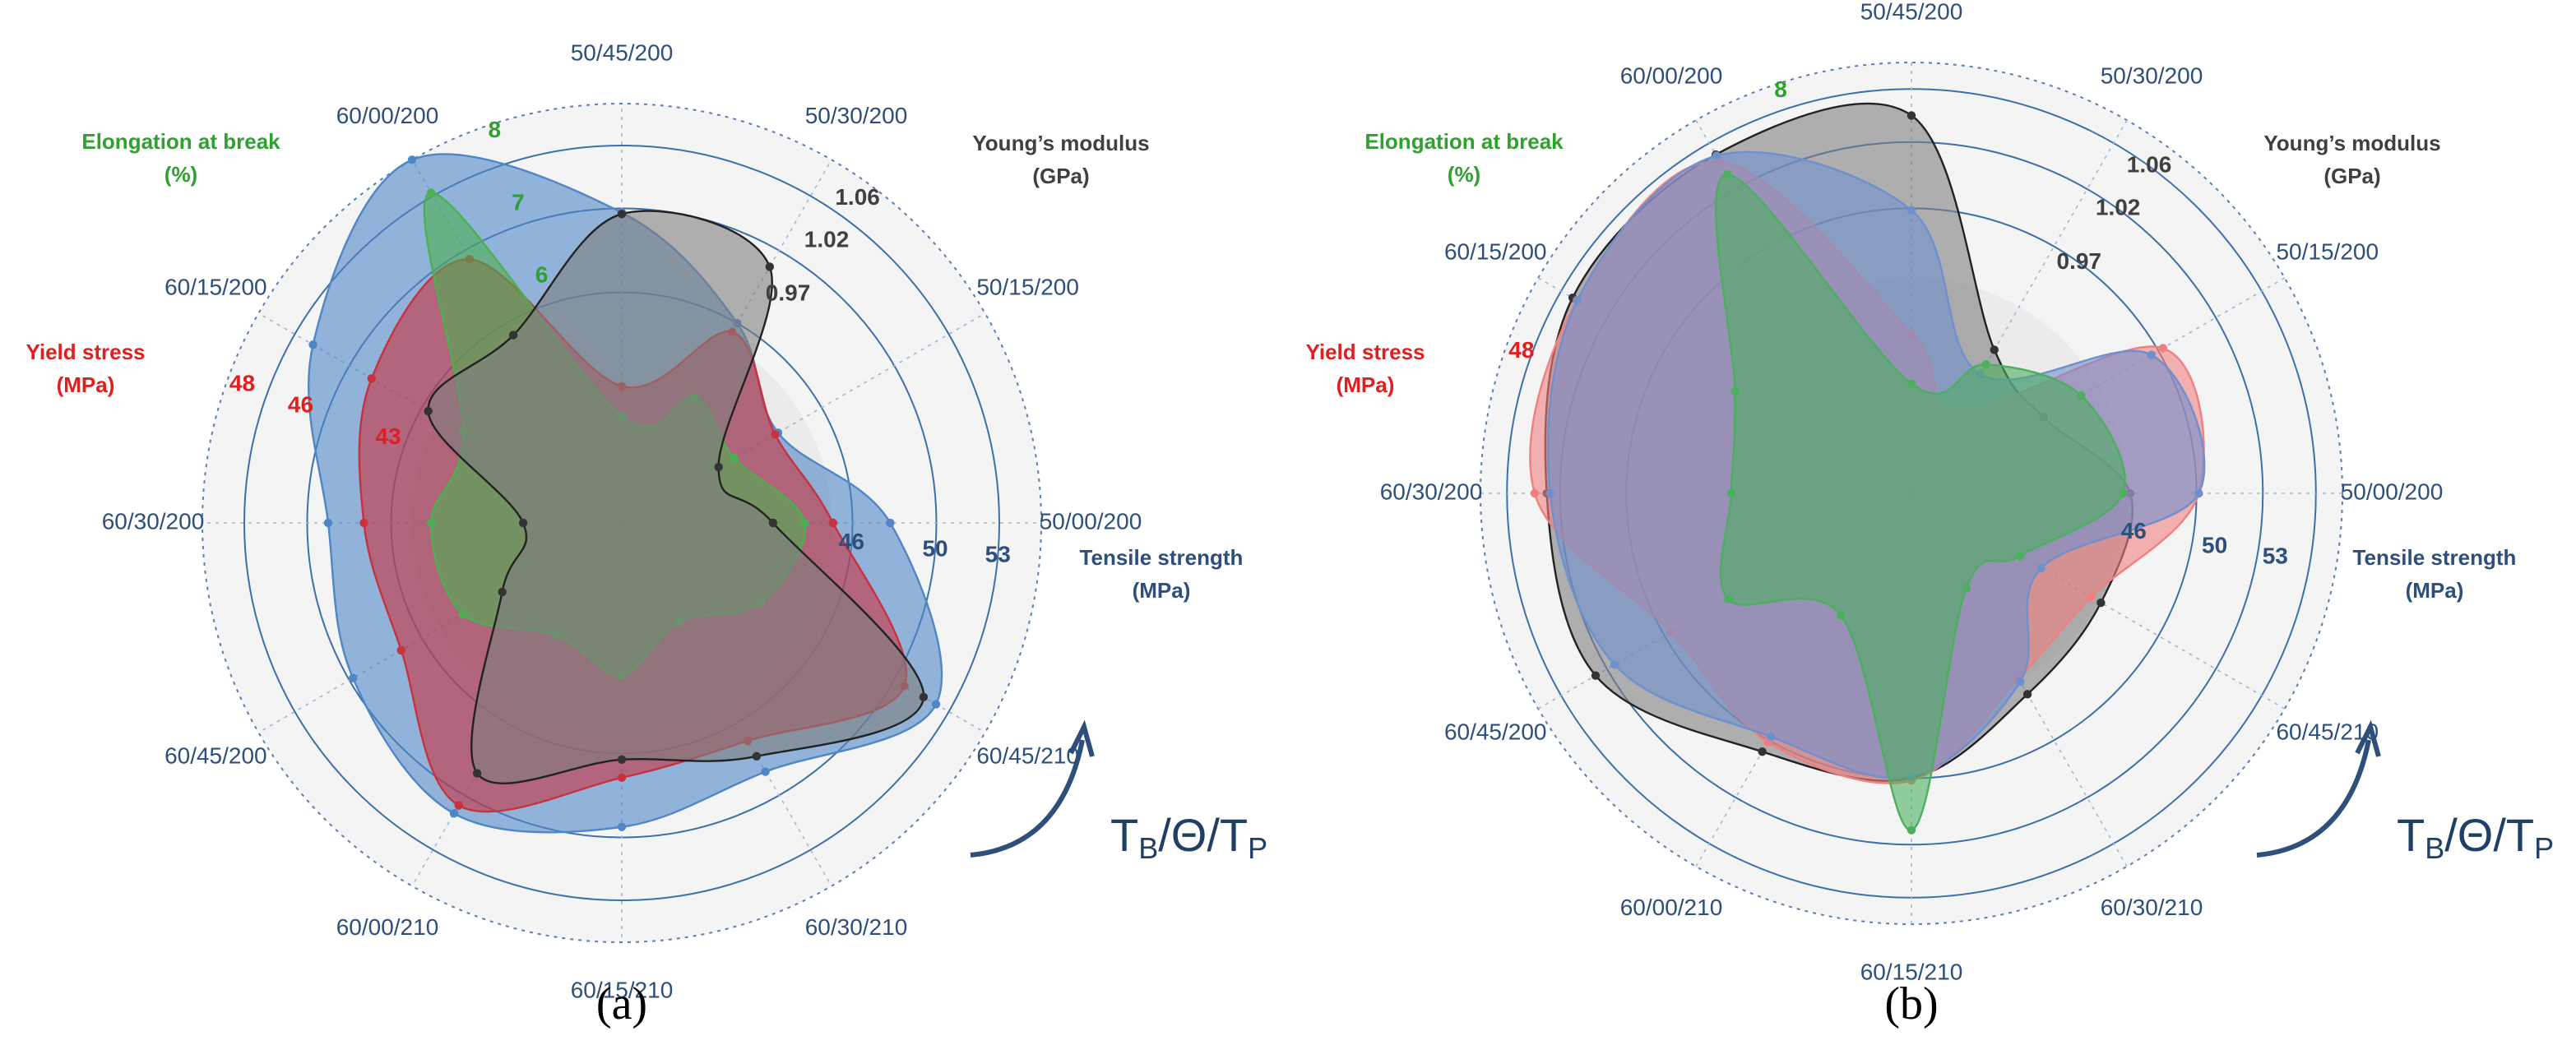 Image resolution: width=2576 pixels, height=1059 pixels. Describe the element at coordinates (1912, 12) in the screenshot. I see `category-label: 50/45/200` at that location.